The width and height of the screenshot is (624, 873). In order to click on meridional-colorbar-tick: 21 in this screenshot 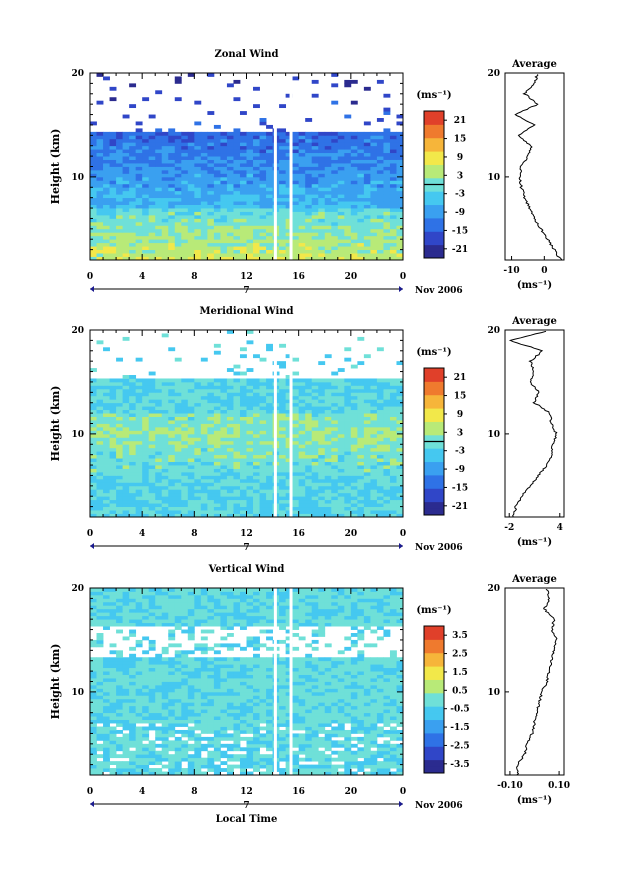, I will do `click(460, 378)`.